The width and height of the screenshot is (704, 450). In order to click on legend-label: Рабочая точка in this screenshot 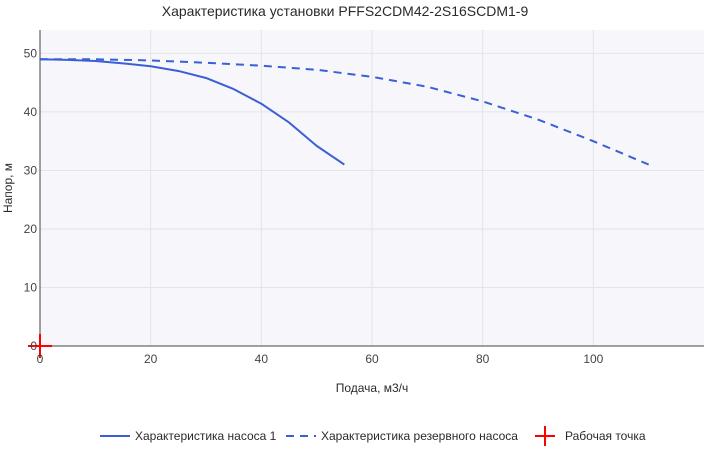, I will do `click(605, 436)`.